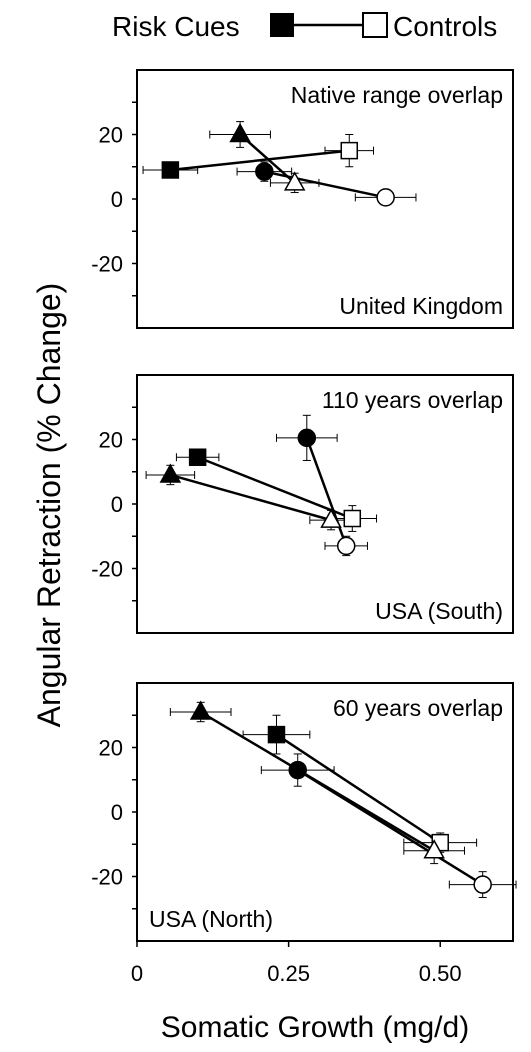  What do you see at coordinates (375, 25) in the screenshot?
I see `legend-control-marker` at bounding box center [375, 25].